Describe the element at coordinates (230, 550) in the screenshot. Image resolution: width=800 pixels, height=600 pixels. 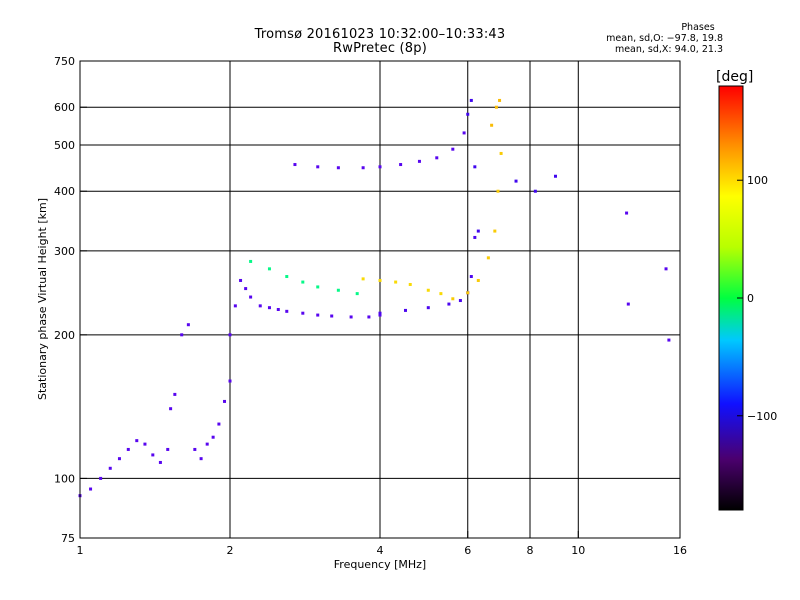
I see `x-tick-label: 2` at that location.